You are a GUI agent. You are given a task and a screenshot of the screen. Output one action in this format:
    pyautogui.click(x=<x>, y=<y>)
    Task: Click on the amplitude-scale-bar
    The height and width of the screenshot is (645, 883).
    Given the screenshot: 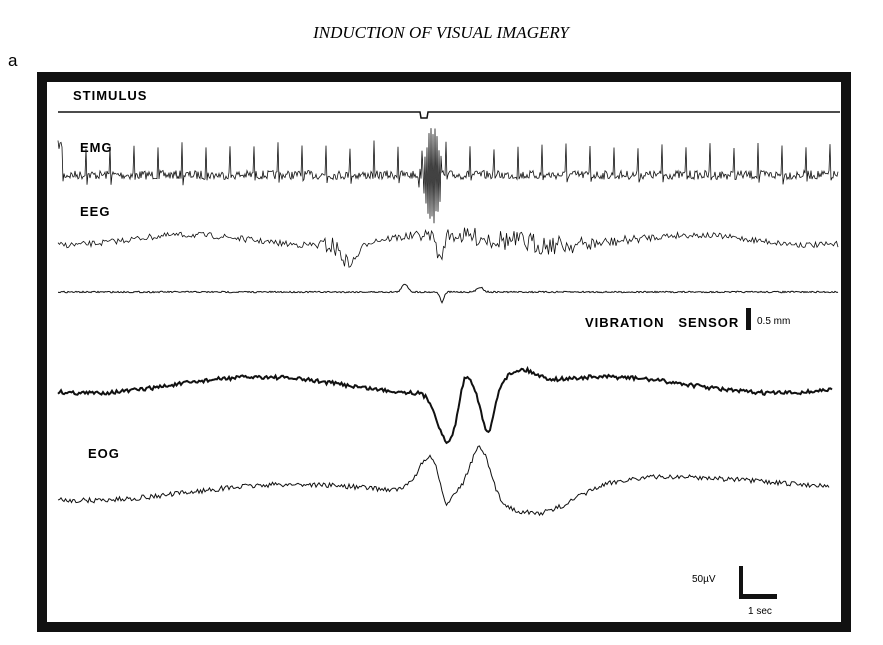 What is the action you would take?
    pyautogui.click(x=741, y=581)
    